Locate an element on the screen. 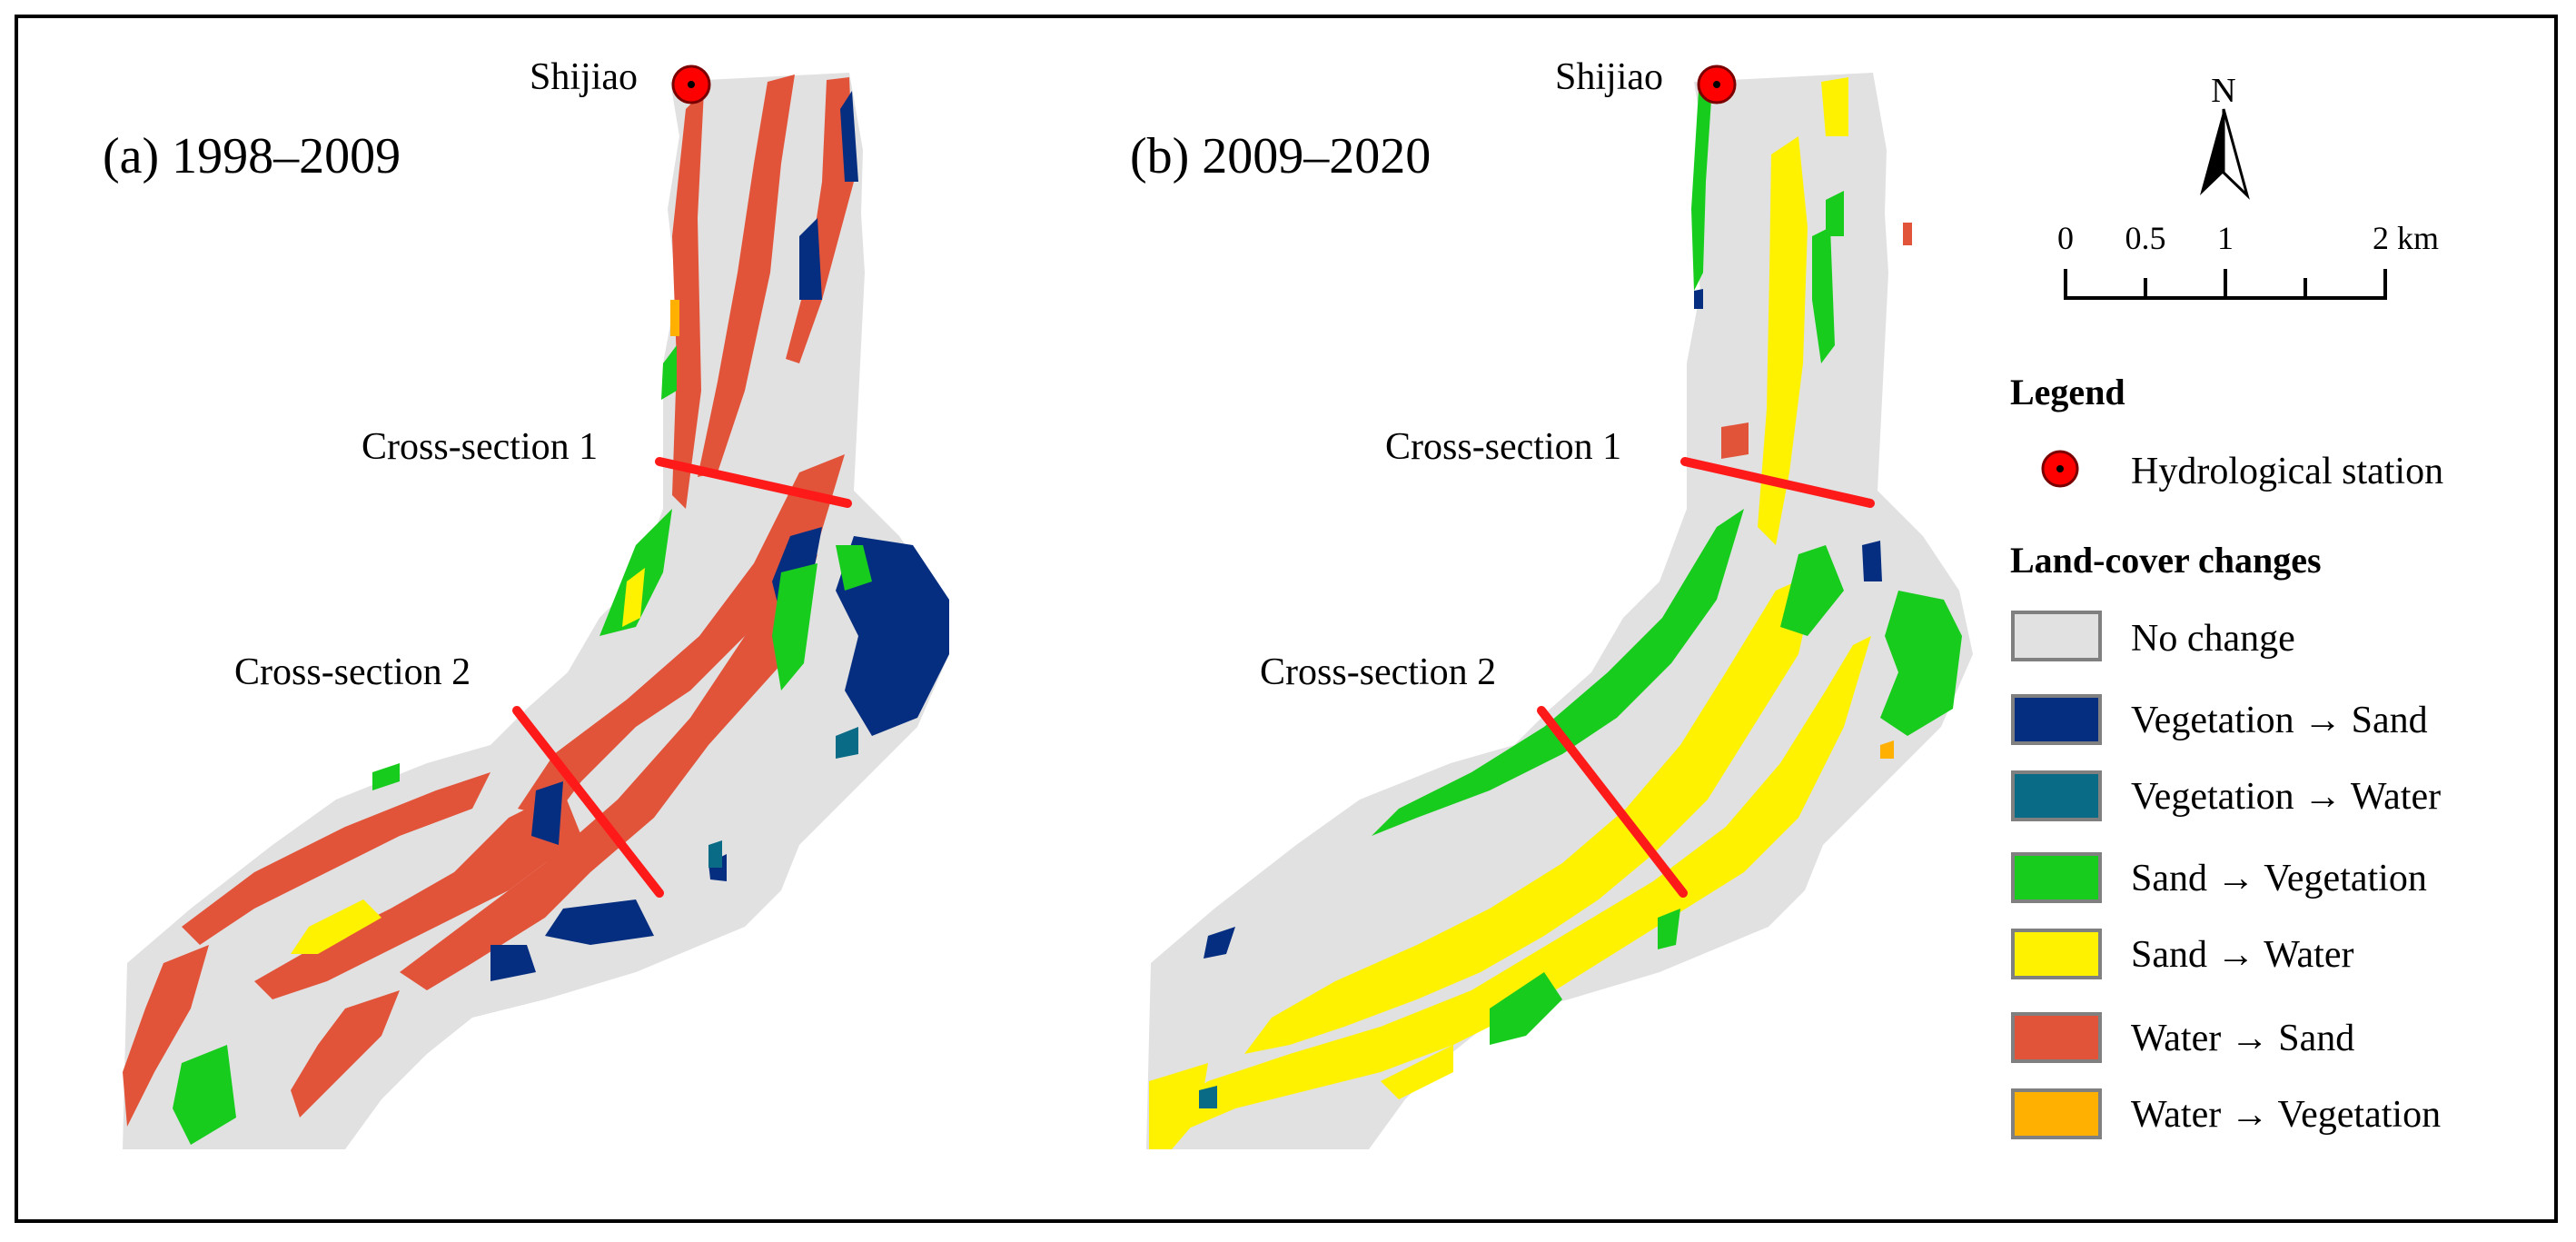  scale-bar-line is located at coordinates (2225, 284).